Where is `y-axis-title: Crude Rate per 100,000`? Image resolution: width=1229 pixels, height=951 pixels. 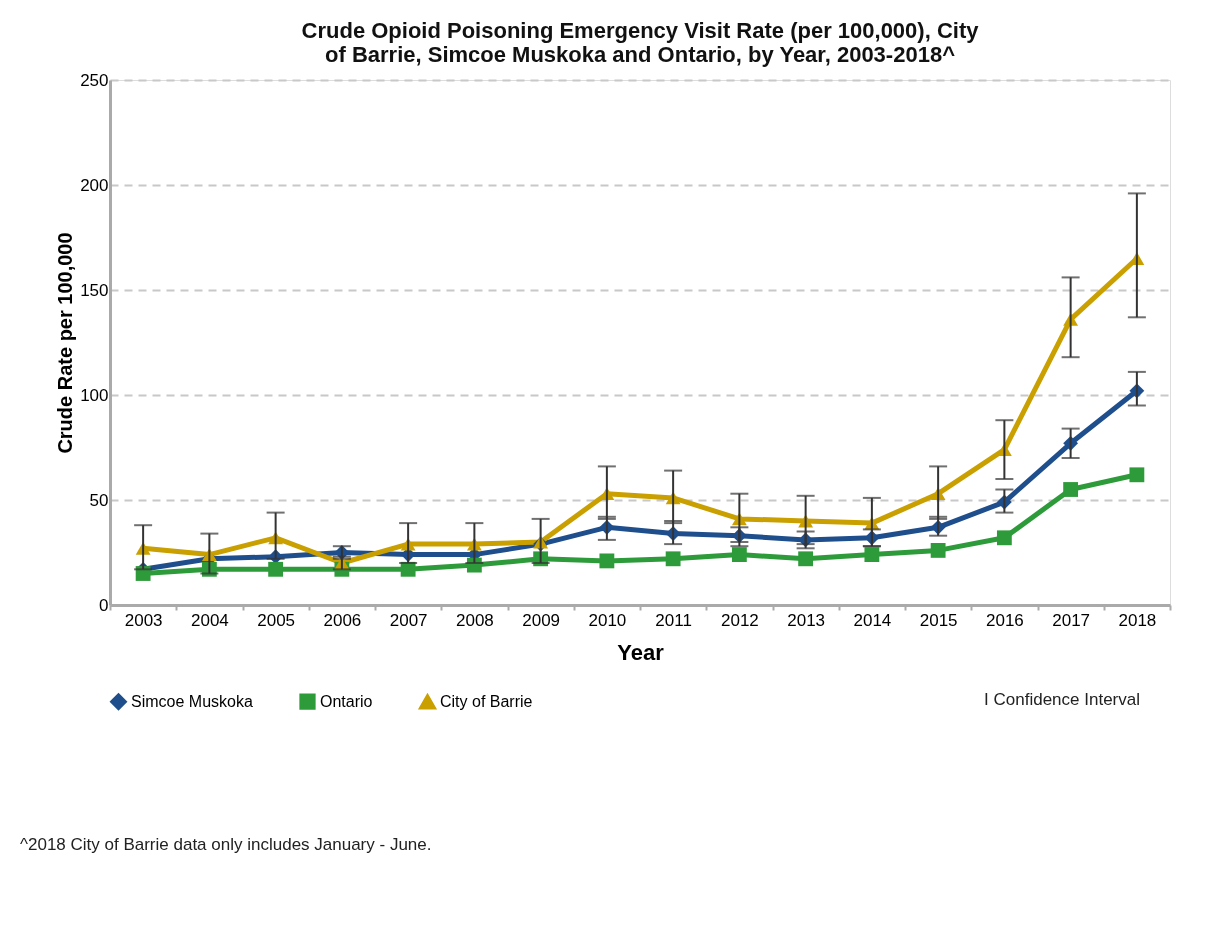 y-axis-title: Crude Rate per 100,000 is located at coordinates (65, 343).